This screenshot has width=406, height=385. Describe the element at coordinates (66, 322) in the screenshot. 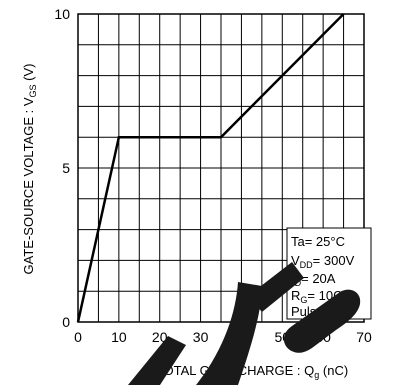

I see `y-tick-label: 0` at that location.